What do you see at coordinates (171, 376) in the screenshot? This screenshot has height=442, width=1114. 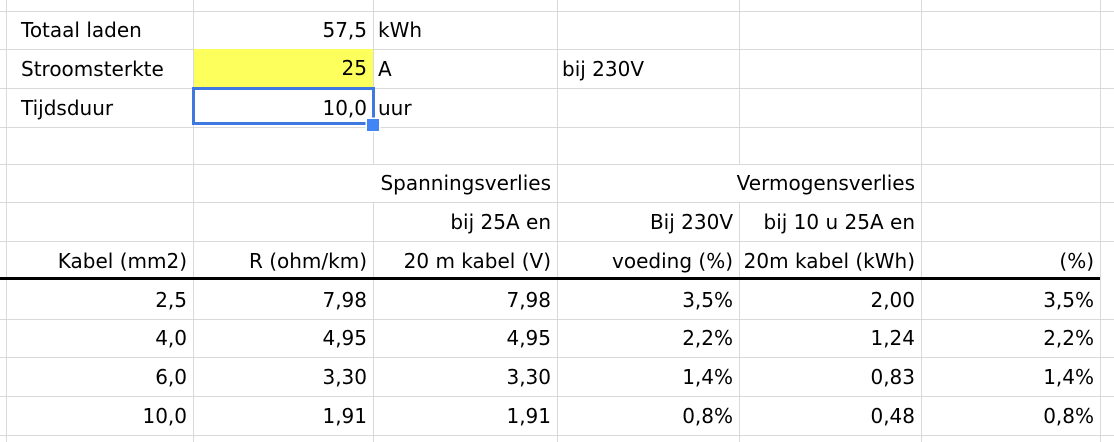 I see `cell-r3-kabel: 6,0` at bounding box center [171, 376].